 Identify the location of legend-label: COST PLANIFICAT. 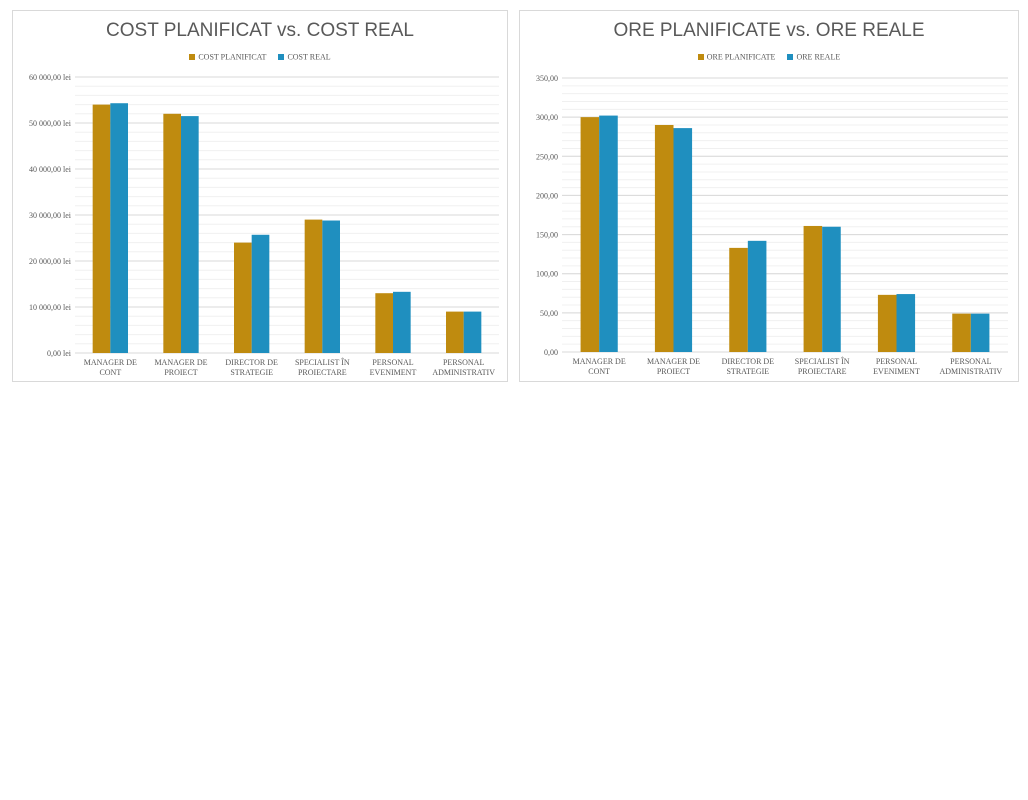
(232, 57).